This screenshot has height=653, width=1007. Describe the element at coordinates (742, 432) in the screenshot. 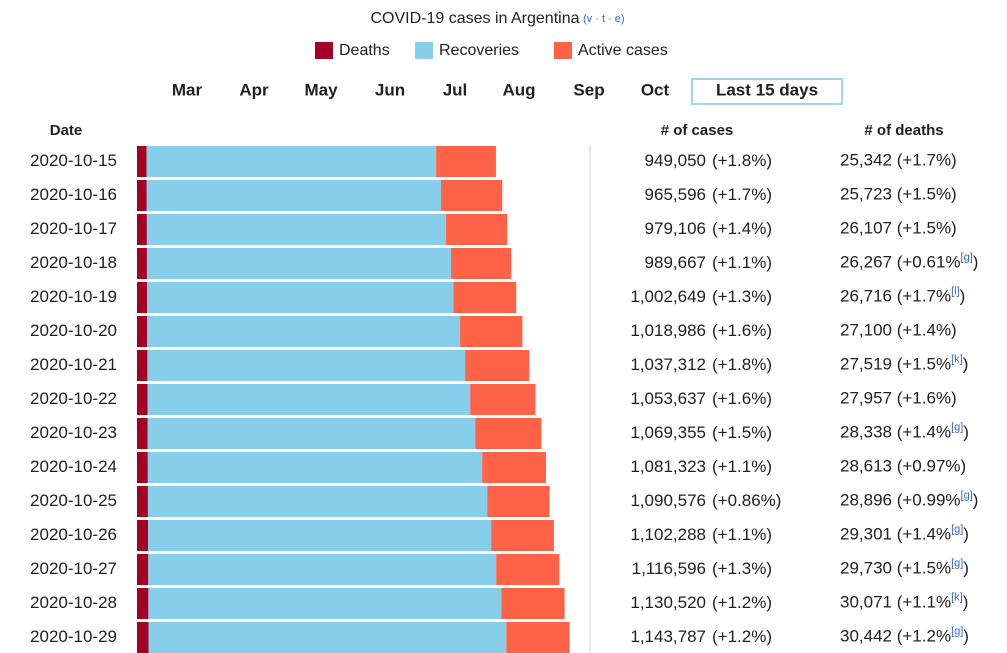

I see `cases-change: (+1.5%)` at that location.